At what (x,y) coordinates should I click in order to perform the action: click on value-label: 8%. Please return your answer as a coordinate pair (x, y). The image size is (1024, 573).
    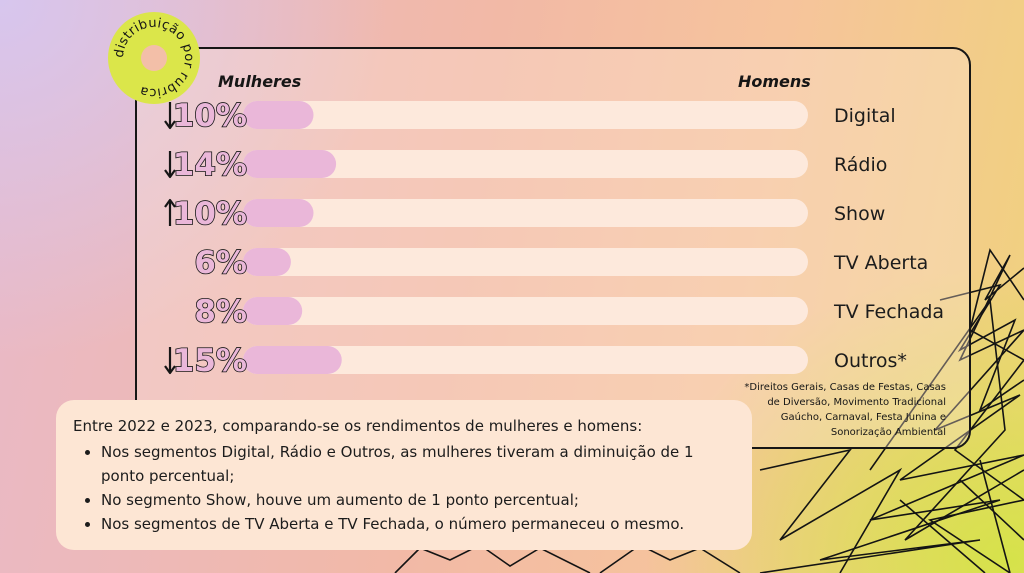
    Looking at the image, I should click on (220, 312).